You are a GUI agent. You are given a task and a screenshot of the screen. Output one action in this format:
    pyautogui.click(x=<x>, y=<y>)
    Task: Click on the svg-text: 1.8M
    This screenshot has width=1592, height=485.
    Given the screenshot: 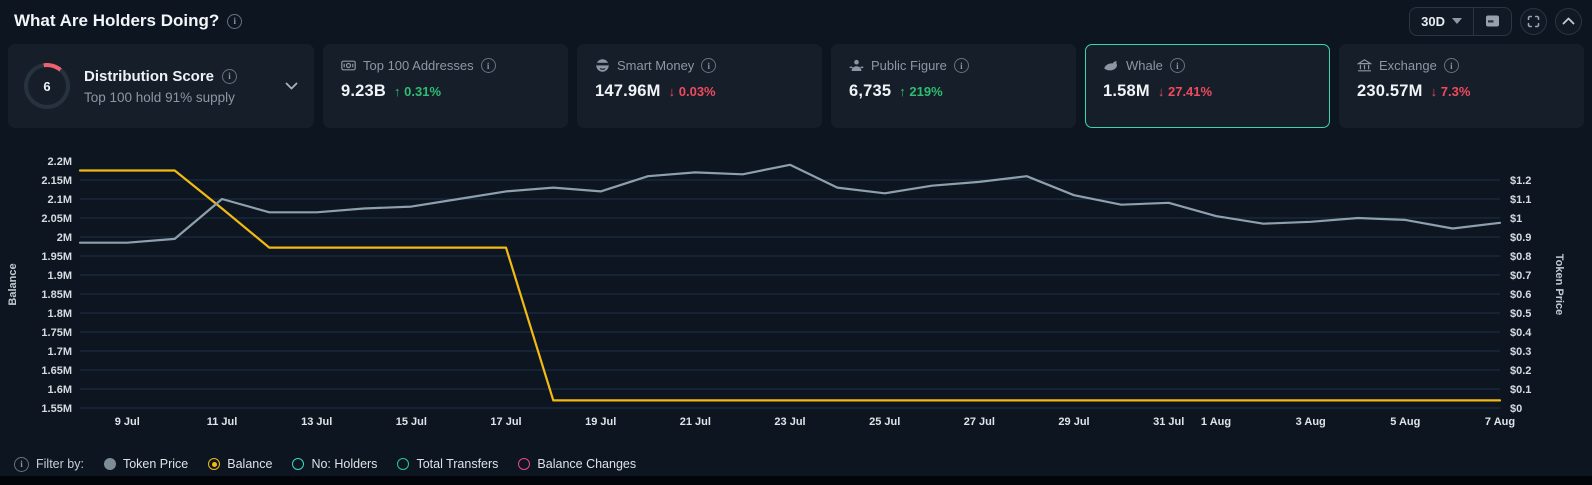 What is the action you would take?
    pyautogui.click(x=60, y=314)
    